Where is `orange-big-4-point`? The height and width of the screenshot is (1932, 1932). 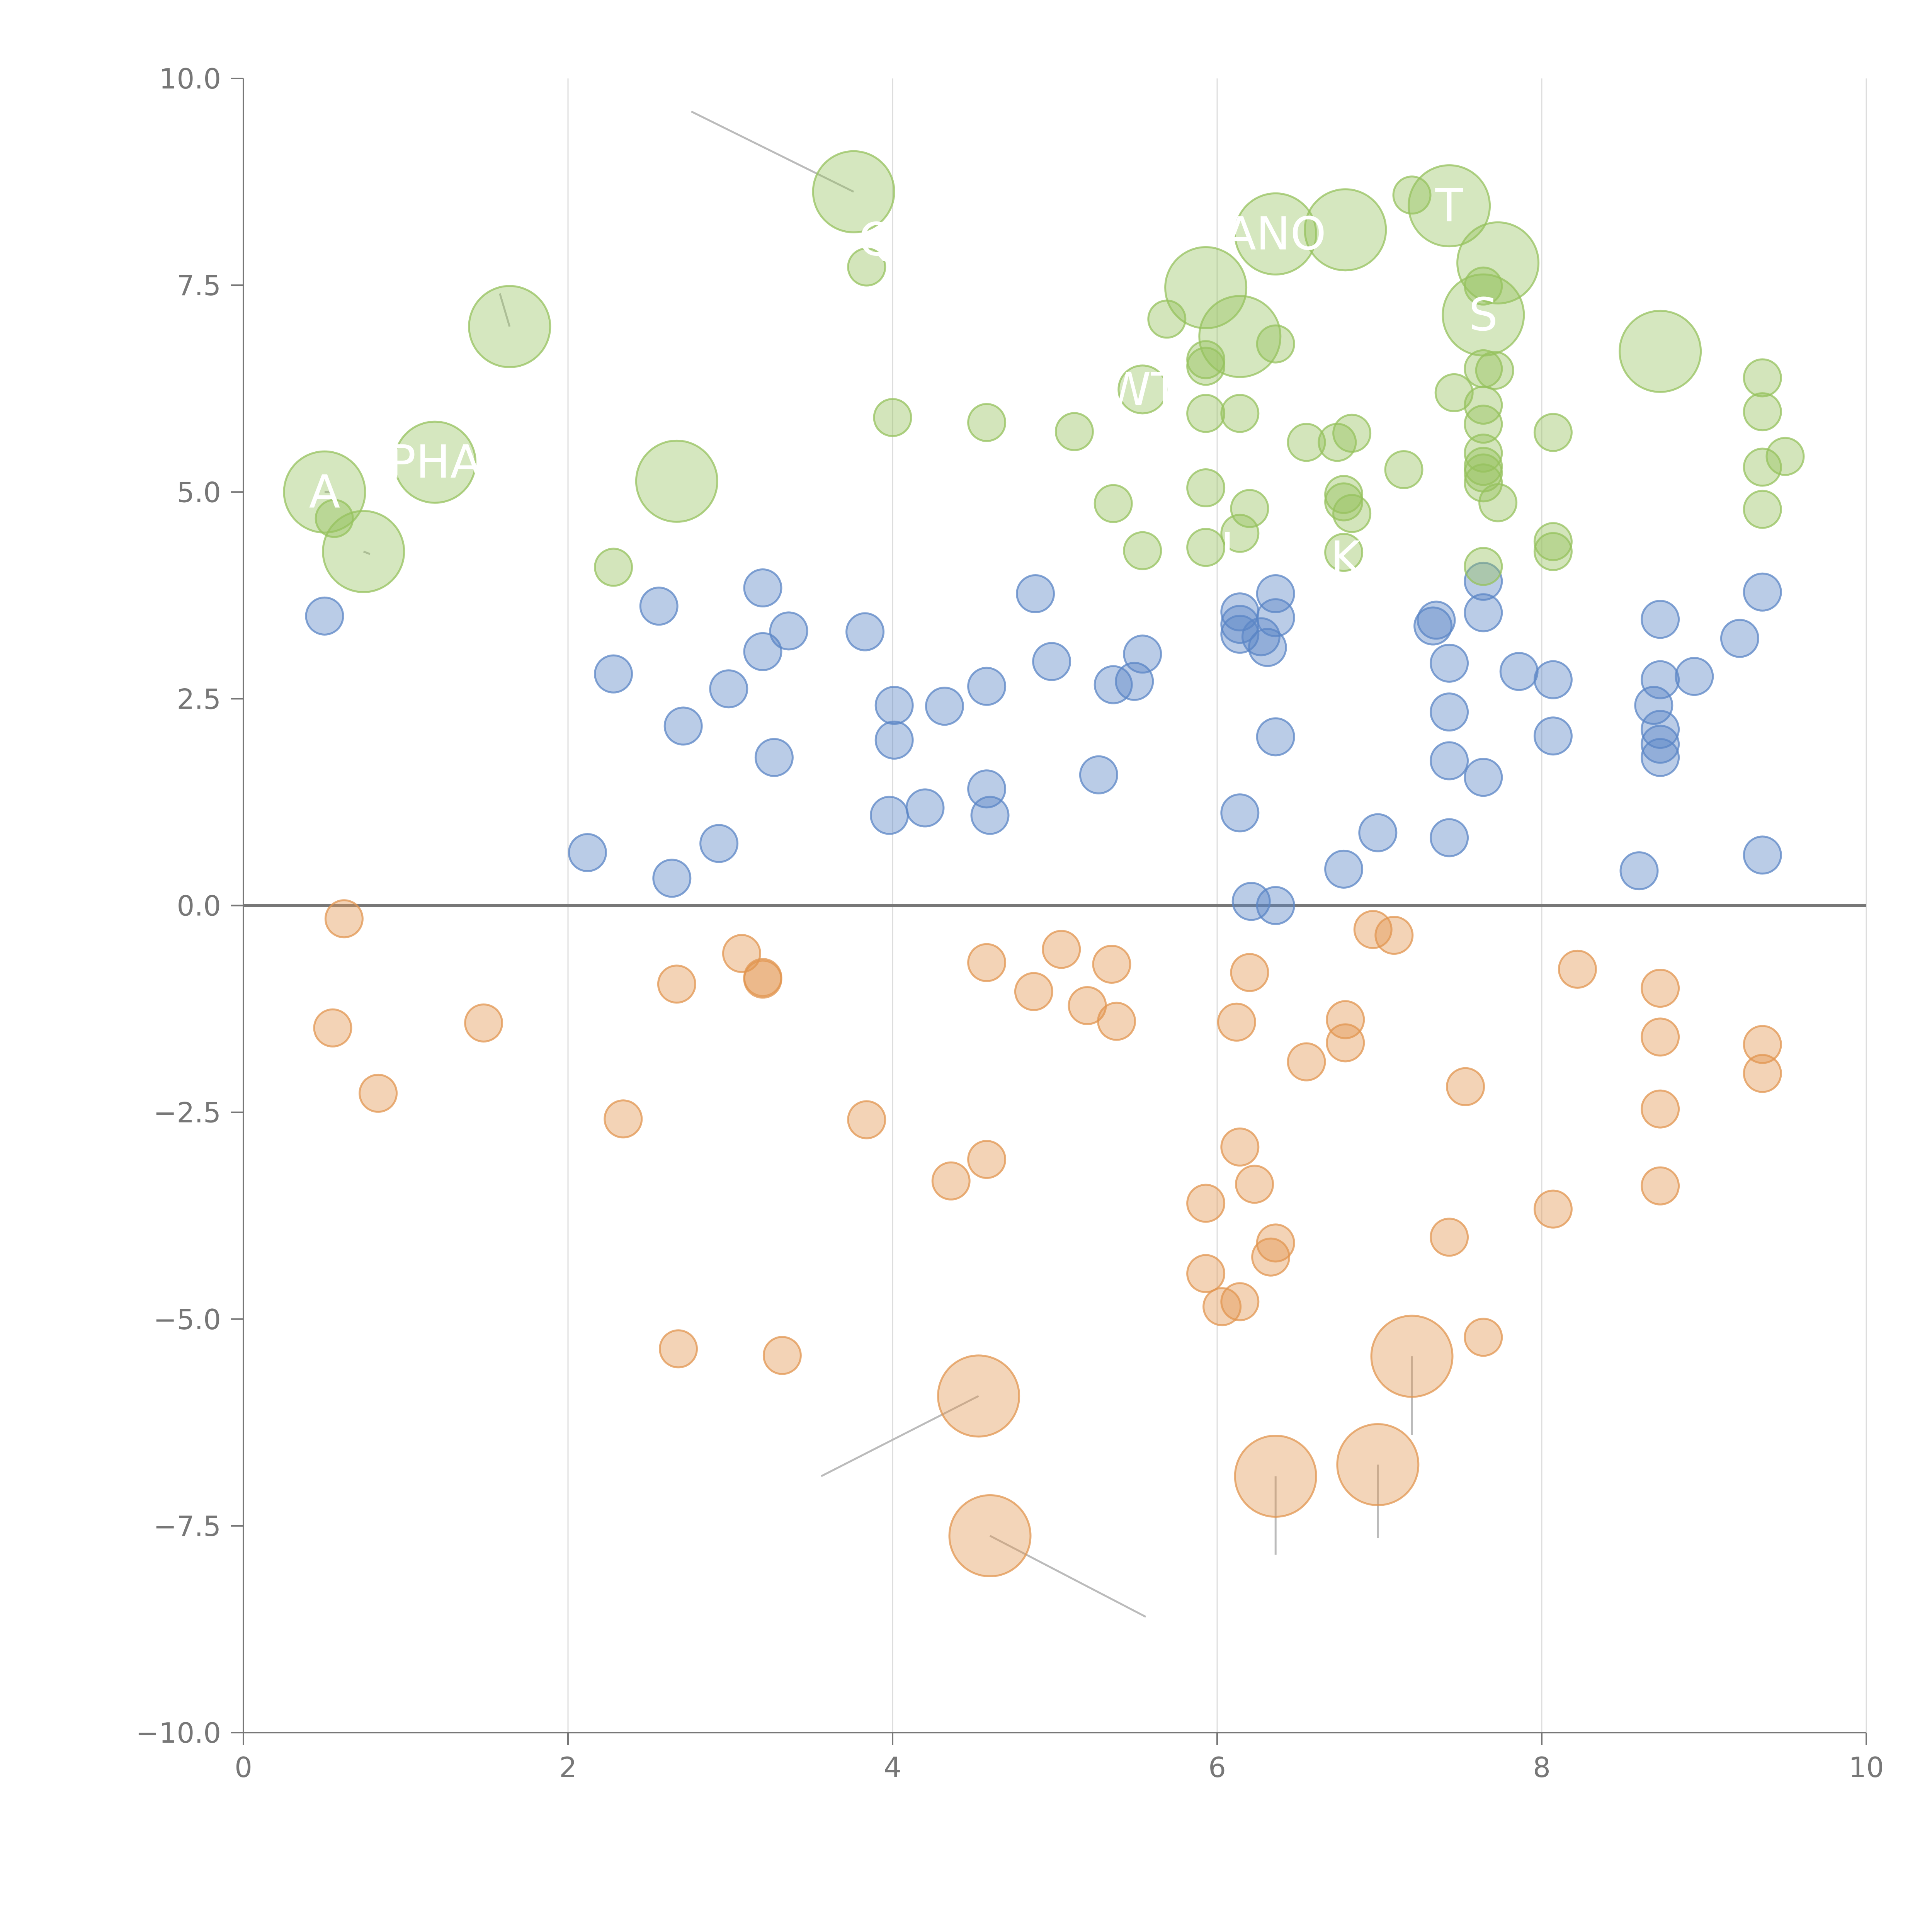
orange-big-4-point is located at coordinates (1378, 1464).